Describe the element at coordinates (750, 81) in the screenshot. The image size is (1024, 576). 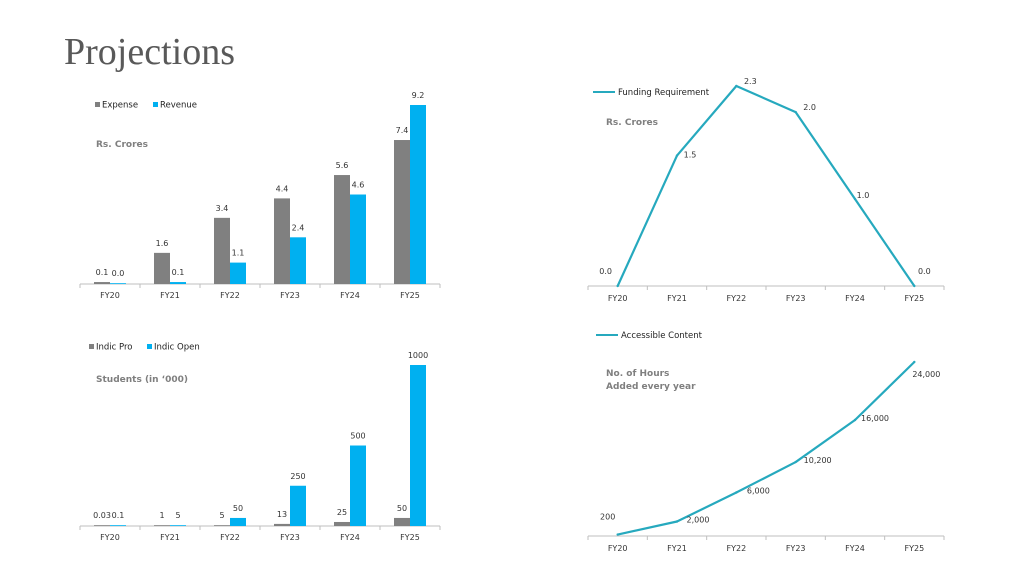
I see `funding-requirement-data-label: 2.3` at that location.